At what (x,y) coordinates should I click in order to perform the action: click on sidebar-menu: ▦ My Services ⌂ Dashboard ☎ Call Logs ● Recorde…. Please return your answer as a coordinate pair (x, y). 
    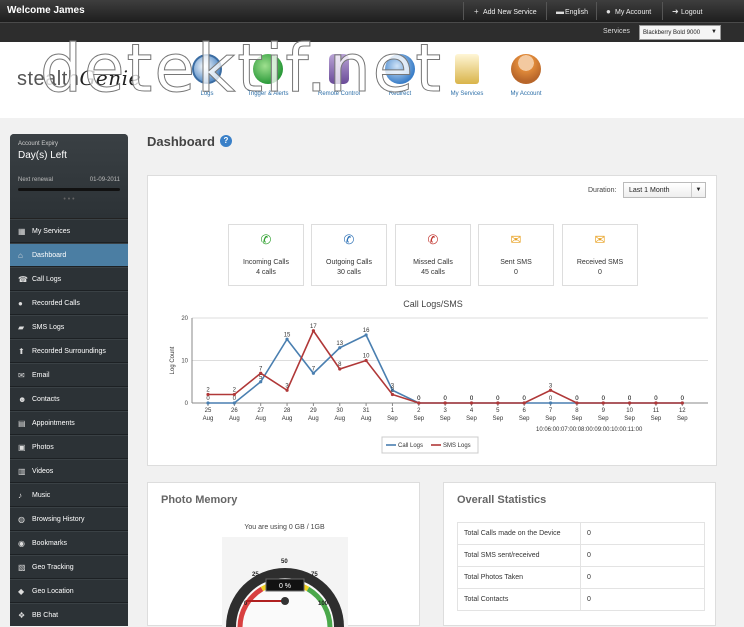
    Looking at the image, I should click on (69, 422).